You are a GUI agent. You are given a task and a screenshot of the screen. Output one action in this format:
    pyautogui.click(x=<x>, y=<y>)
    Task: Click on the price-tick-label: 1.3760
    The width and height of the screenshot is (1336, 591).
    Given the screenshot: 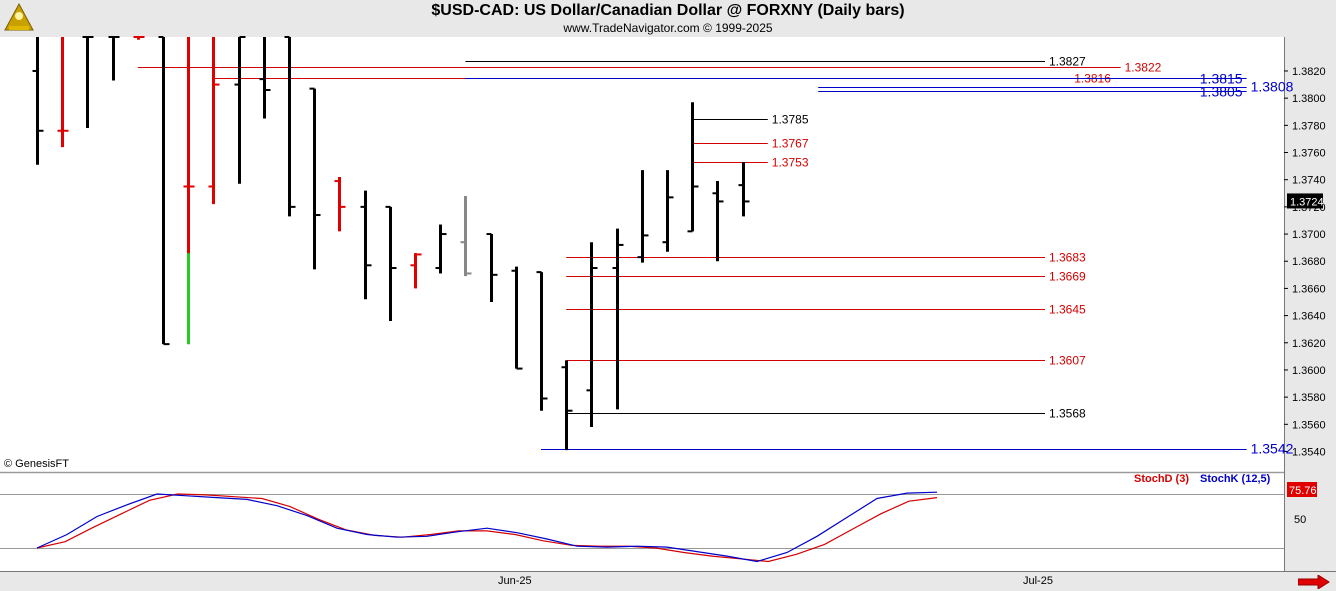 What is the action you would take?
    pyautogui.click(x=1309, y=154)
    